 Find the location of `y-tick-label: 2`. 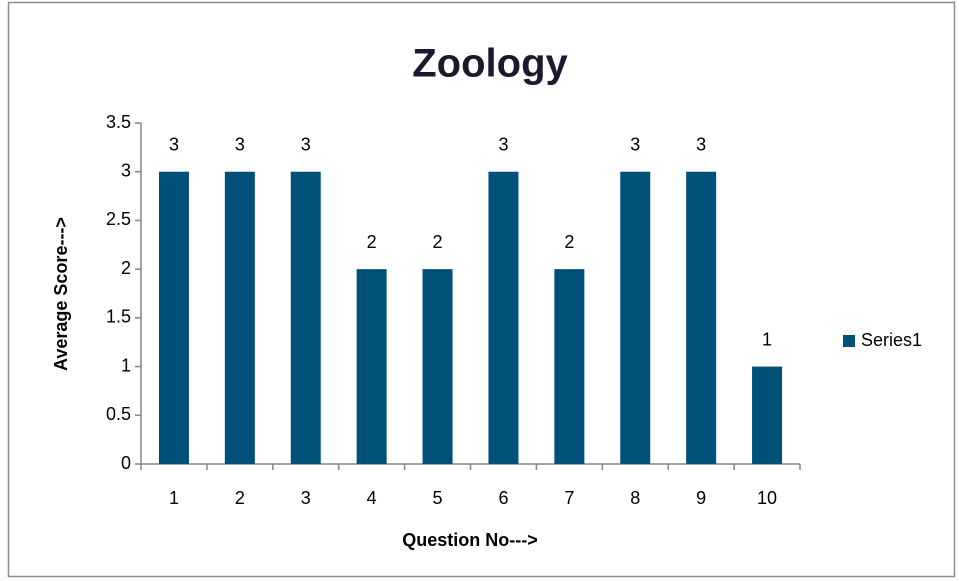

y-tick-label: 2 is located at coordinates (126, 268).